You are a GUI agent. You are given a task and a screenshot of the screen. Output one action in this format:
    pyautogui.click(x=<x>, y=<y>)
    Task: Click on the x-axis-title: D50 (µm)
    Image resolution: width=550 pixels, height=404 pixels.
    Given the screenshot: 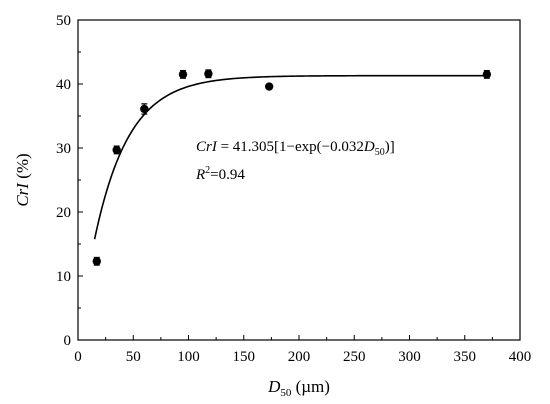 What is the action you would take?
    pyautogui.click(x=298, y=388)
    